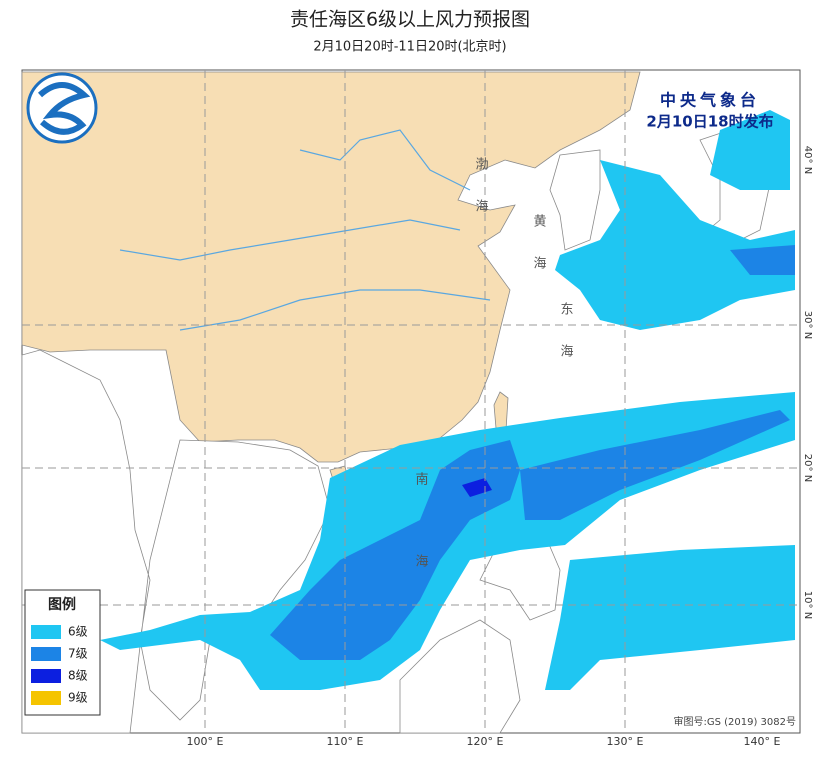  What do you see at coordinates (762, 741) in the screenshot?
I see `lon-label: 140° E` at bounding box center [762, 741].